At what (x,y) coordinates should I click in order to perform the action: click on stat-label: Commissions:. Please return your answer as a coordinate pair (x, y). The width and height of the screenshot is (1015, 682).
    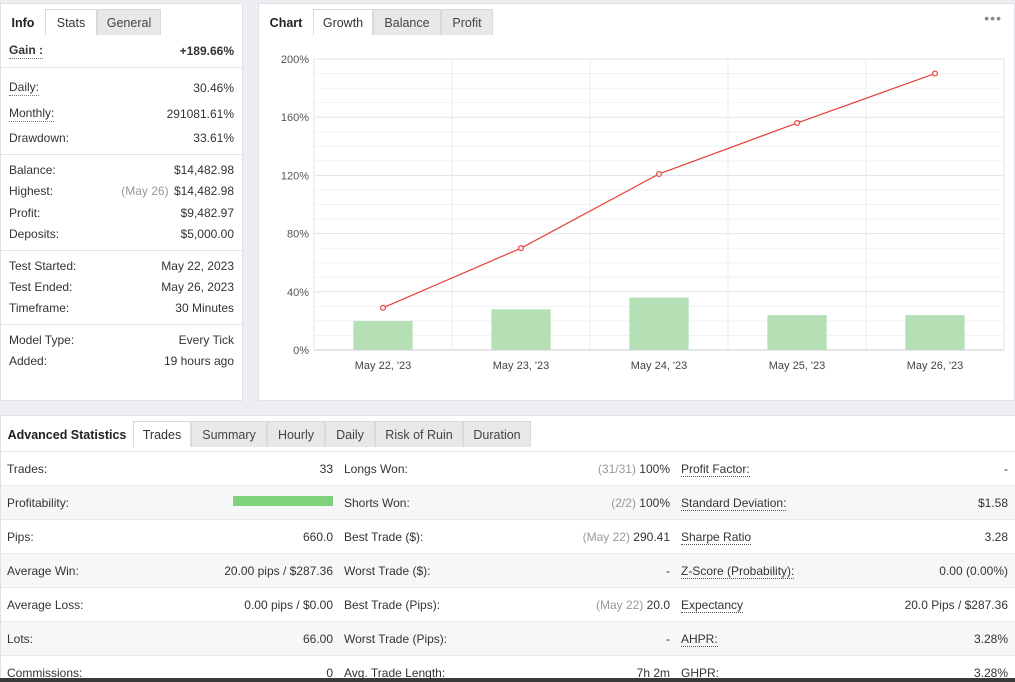
    Looking at the image, I should click on (45, 673).